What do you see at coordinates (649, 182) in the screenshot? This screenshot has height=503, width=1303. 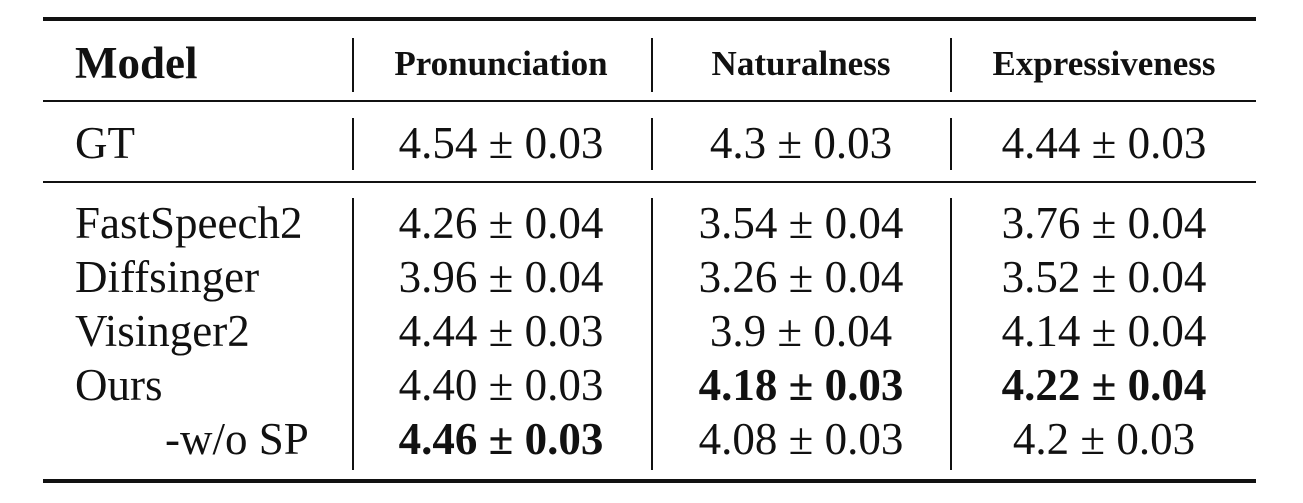 I see `gt-rule` at bounding box center [649, 182].